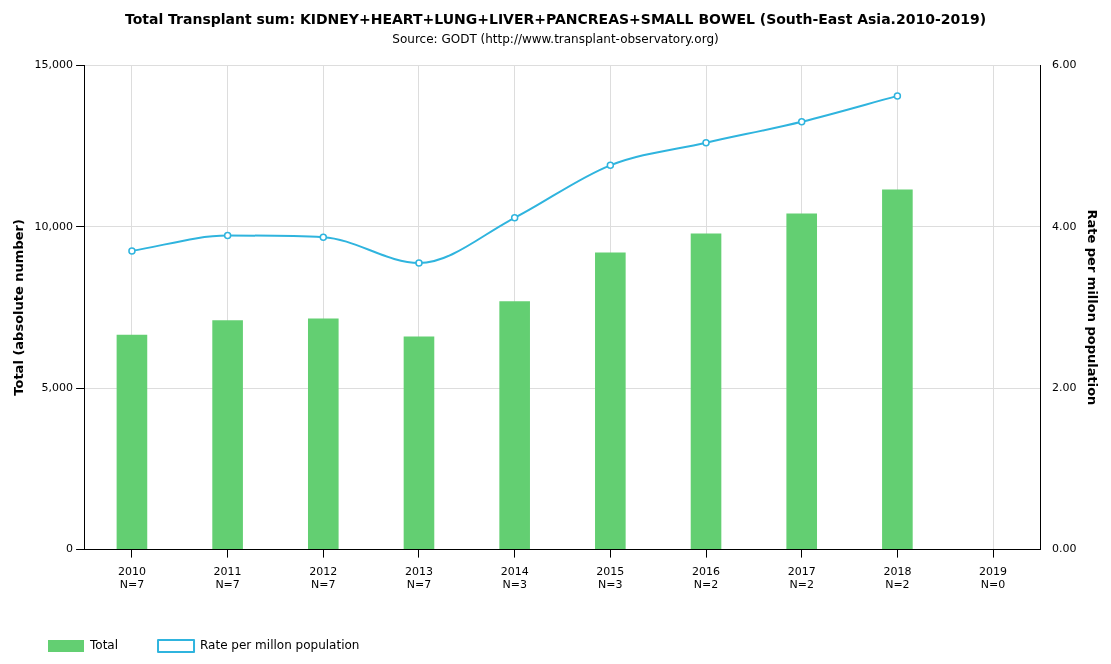 This screenshot has width=1111, height=664. I want to click on x-tick-label: 2019 N=0, so click(993, 578).